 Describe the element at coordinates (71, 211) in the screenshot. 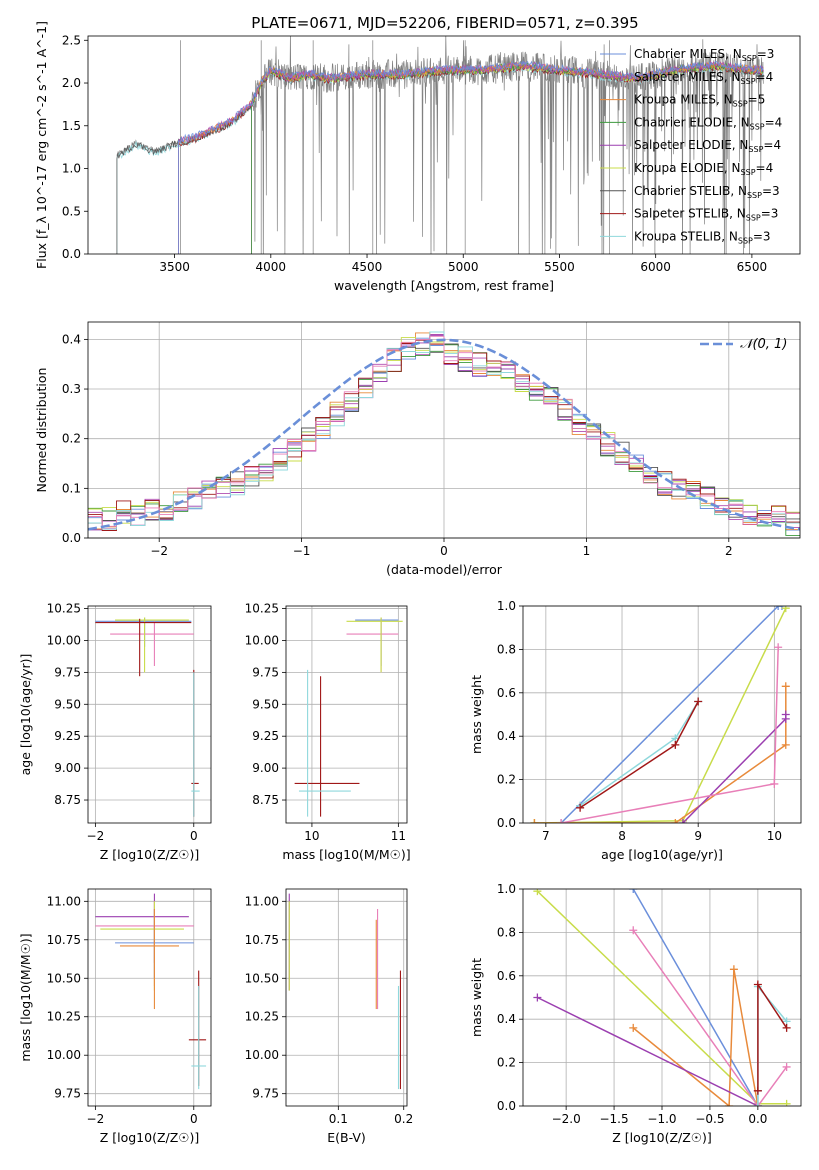

I see `y-tick-label: 0.5` at that location.